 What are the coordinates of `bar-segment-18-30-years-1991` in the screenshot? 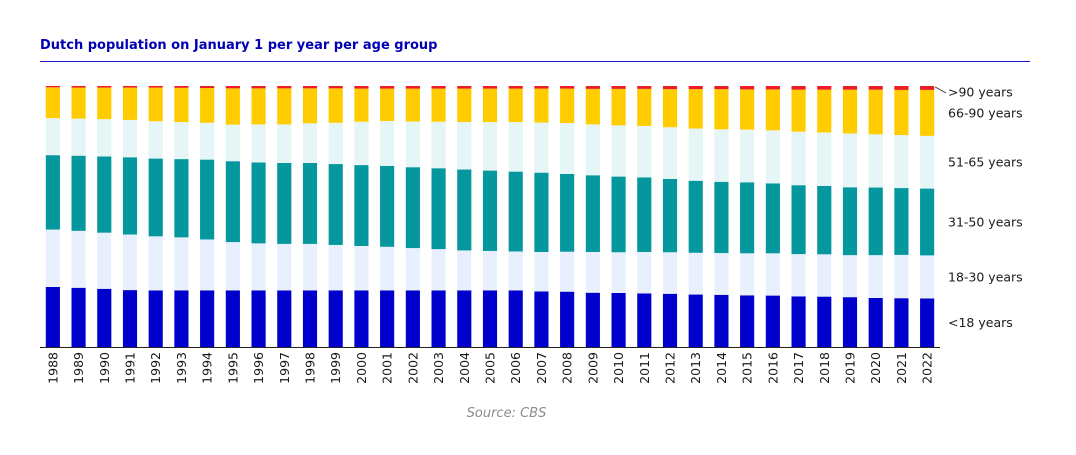 It's located at (130, 262).